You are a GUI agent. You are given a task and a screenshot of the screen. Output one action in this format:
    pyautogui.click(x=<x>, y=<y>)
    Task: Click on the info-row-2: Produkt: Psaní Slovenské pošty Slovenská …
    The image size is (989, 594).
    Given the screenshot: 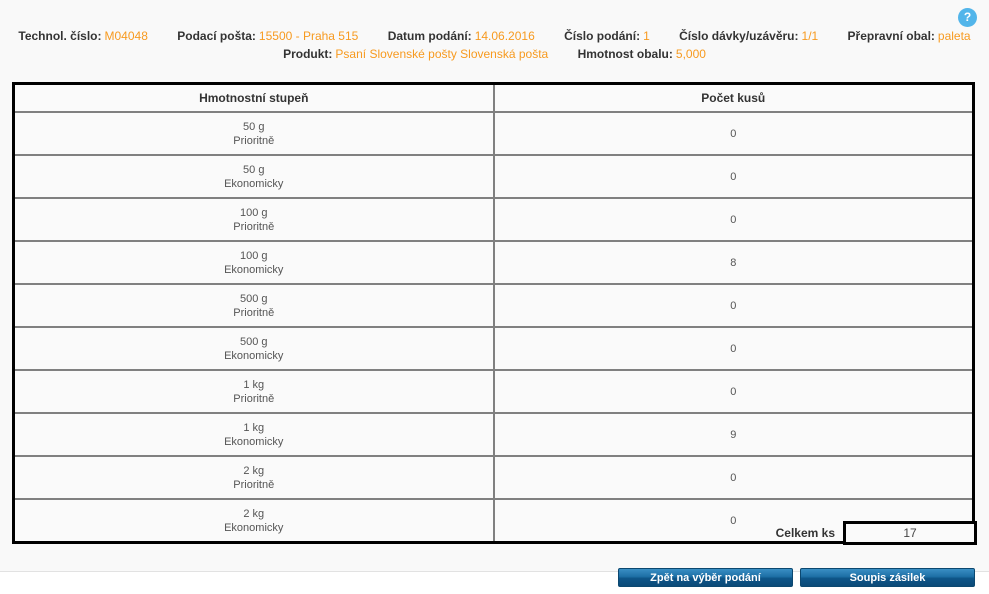 What is the action you would take?
    pyautogui.click(x=494, y=54)
    